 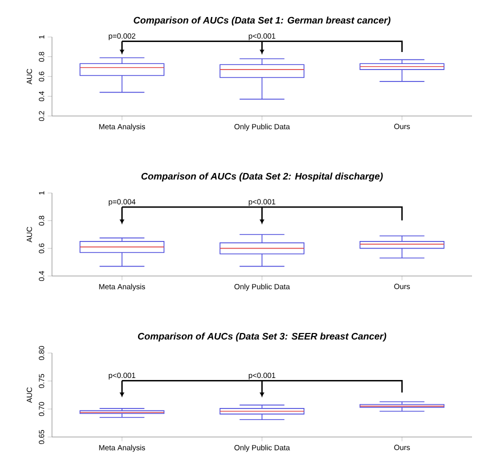 What do you see at coordinates (262, 337) in the screenshot?
I see `chart-title: Comparison of AUCs (Data Set 3: SEER breast Cancer)` at bounding box center [262, 337].